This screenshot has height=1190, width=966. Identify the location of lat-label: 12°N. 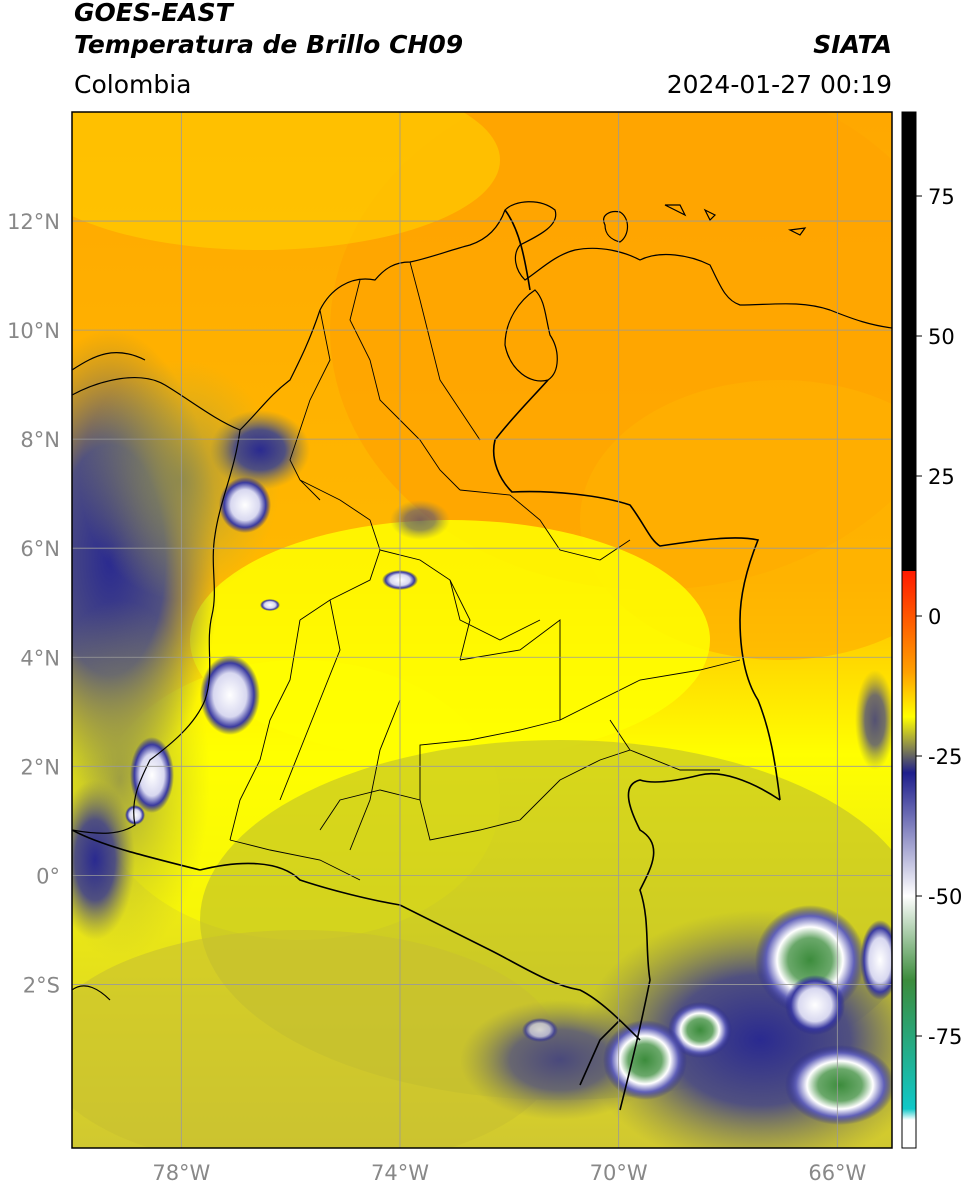
(33, 222).